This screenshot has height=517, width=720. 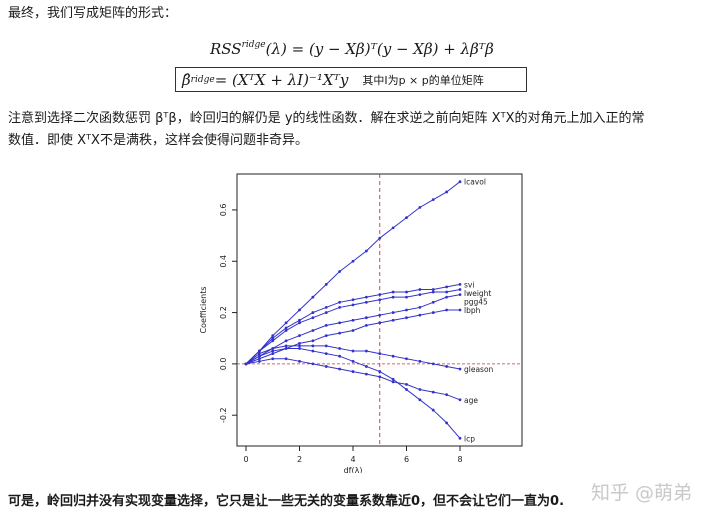 What do you see at coordinates (203, 309) in the screenshot?
I see `y-axis-label: Coefficients` at bounding box center [203, 309].